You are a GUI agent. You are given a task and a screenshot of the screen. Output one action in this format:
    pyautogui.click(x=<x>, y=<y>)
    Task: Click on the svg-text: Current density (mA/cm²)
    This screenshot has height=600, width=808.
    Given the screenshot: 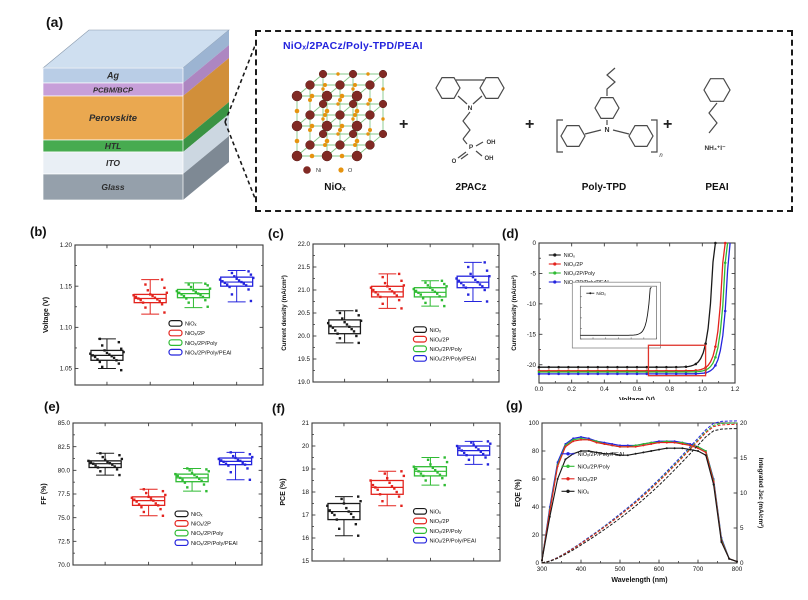 What is the action you would take?
    pyautogui.click(x=284, y=313)
    